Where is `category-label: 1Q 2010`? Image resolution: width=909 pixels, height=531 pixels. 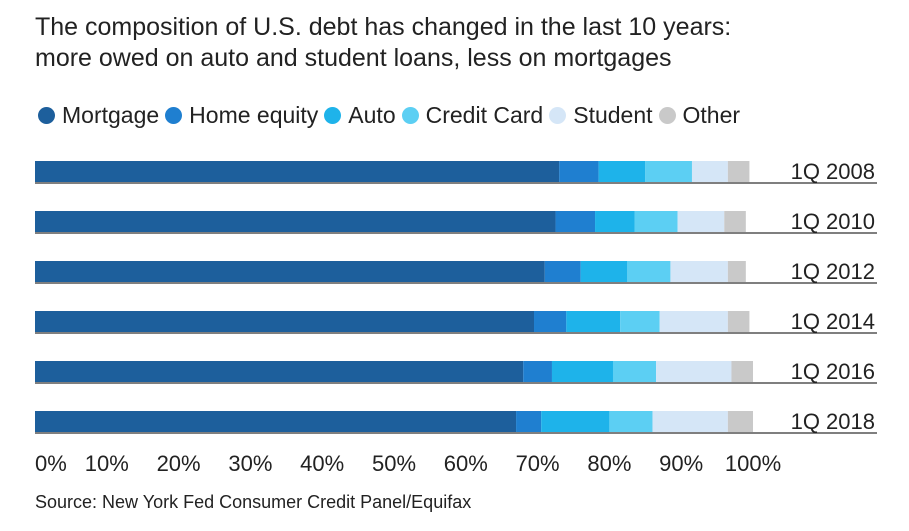
category-label: 1Q 2010 is located at coordinates (833, 221).